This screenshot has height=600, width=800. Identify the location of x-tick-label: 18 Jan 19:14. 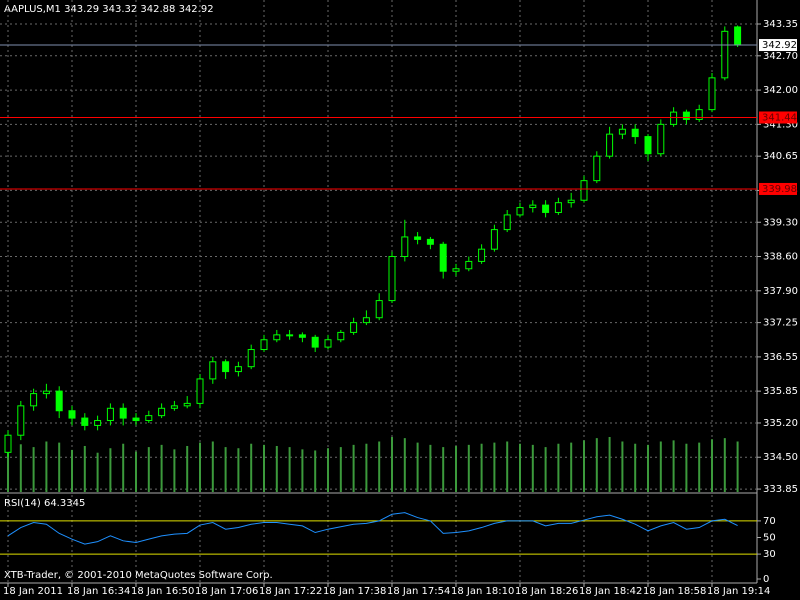
(738, 591).